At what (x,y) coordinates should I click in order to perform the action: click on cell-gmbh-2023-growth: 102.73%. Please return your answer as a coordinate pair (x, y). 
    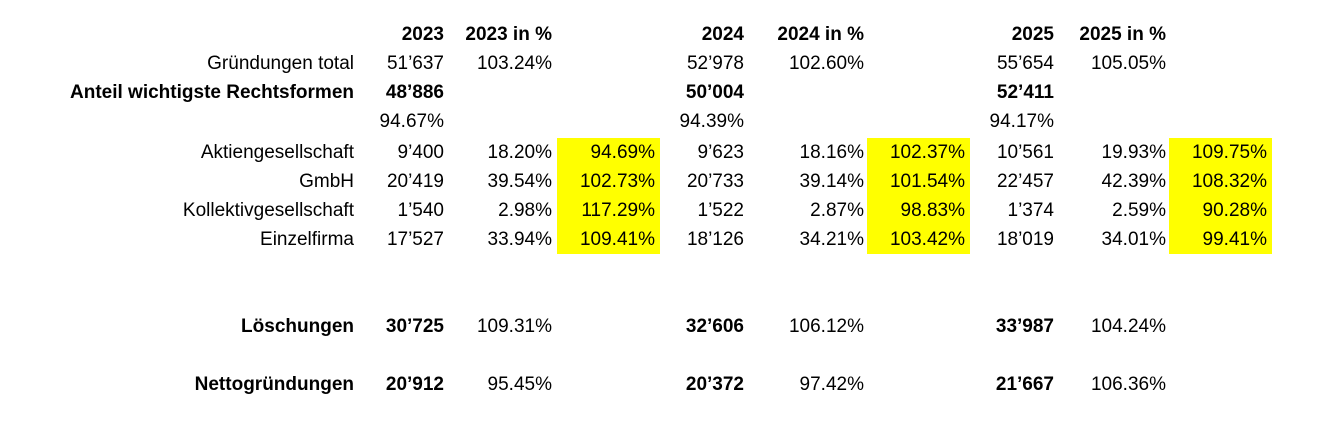
    Looking at the image, I should click on (608, 181).